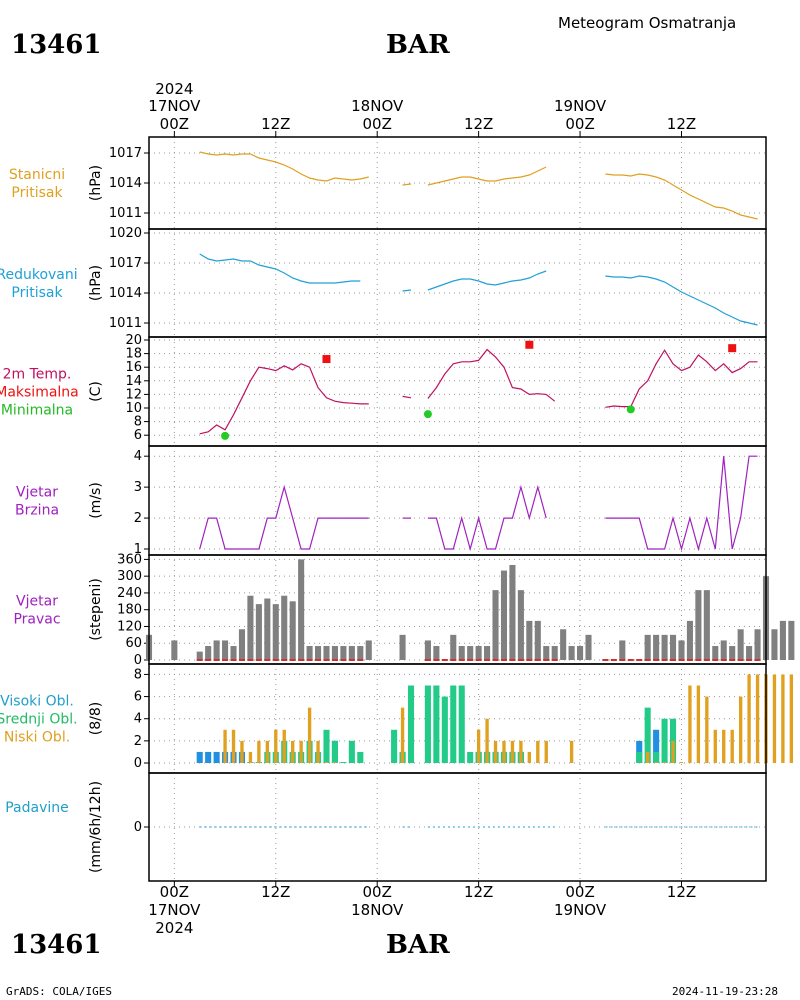 This screenshot has width=800, height=1000. What do you see at coordinates (138, 549) in the screenshot?
I see `y-tick-label: 1` at bounding box center [138, 549].